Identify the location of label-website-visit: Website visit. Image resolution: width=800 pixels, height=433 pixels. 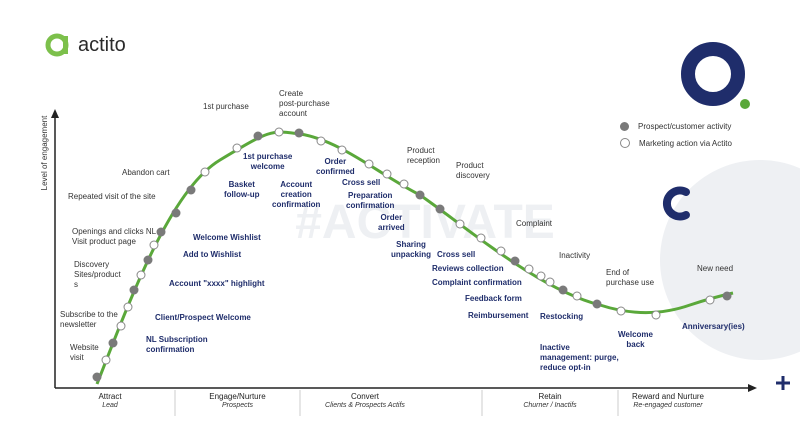
(84, 352).